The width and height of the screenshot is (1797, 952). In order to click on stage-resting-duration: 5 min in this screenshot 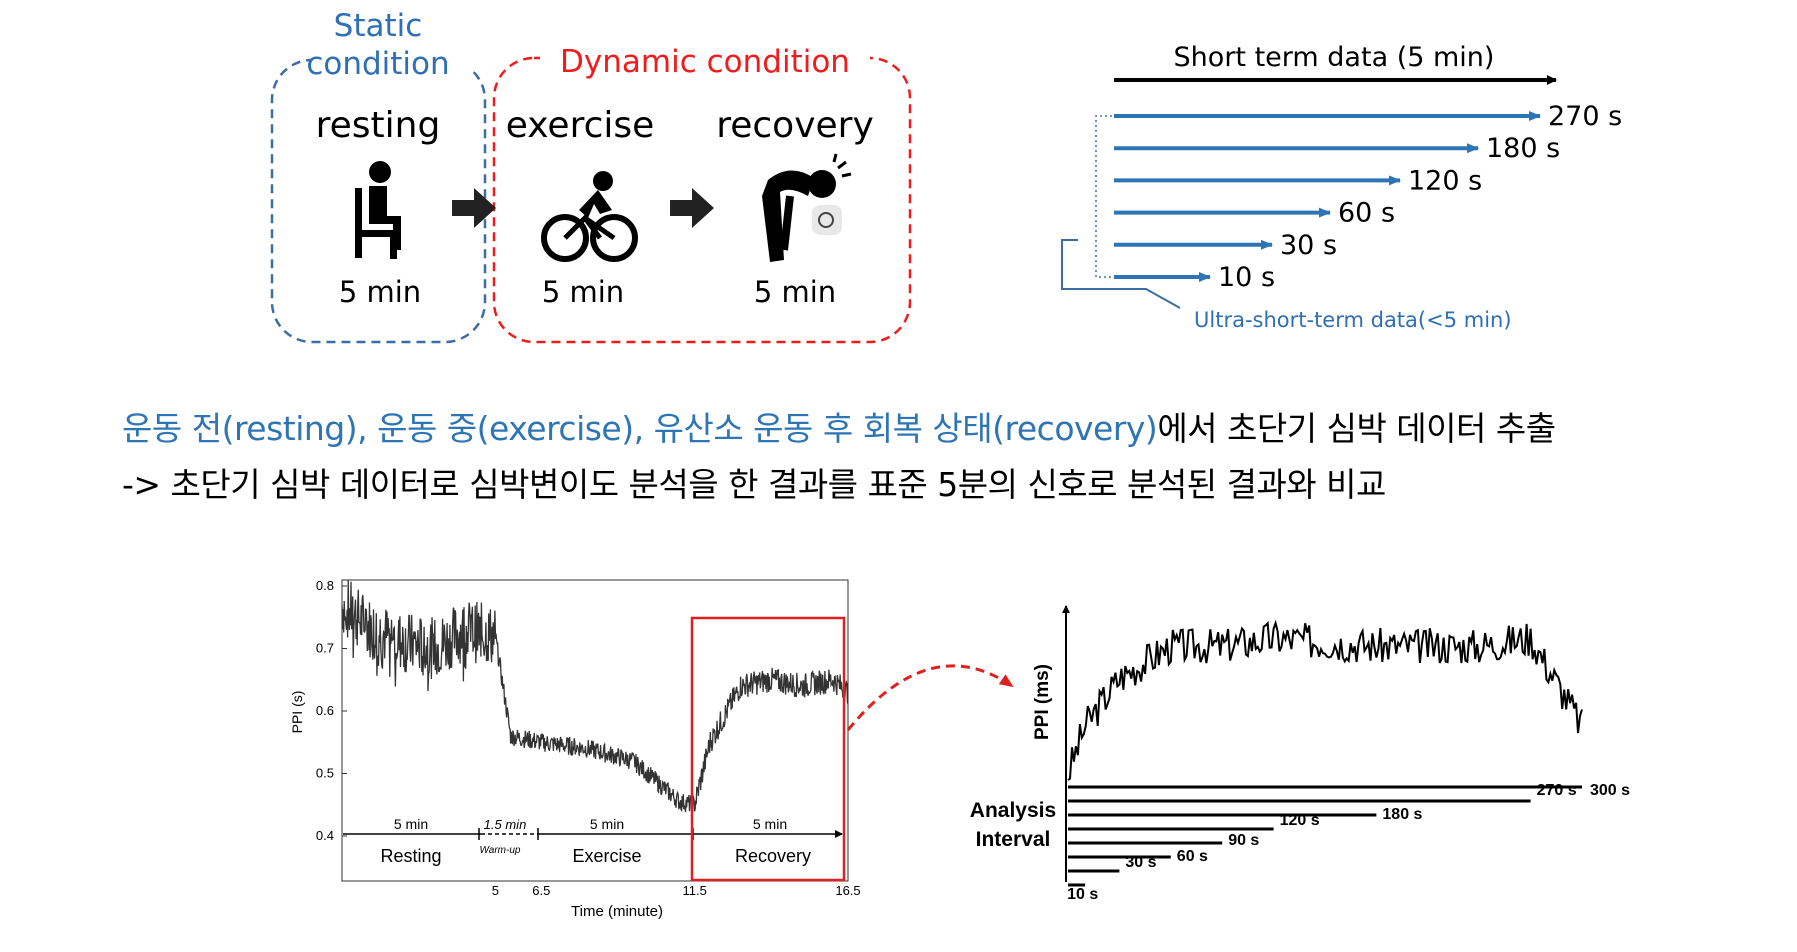, I will do `click(380, 292)`.